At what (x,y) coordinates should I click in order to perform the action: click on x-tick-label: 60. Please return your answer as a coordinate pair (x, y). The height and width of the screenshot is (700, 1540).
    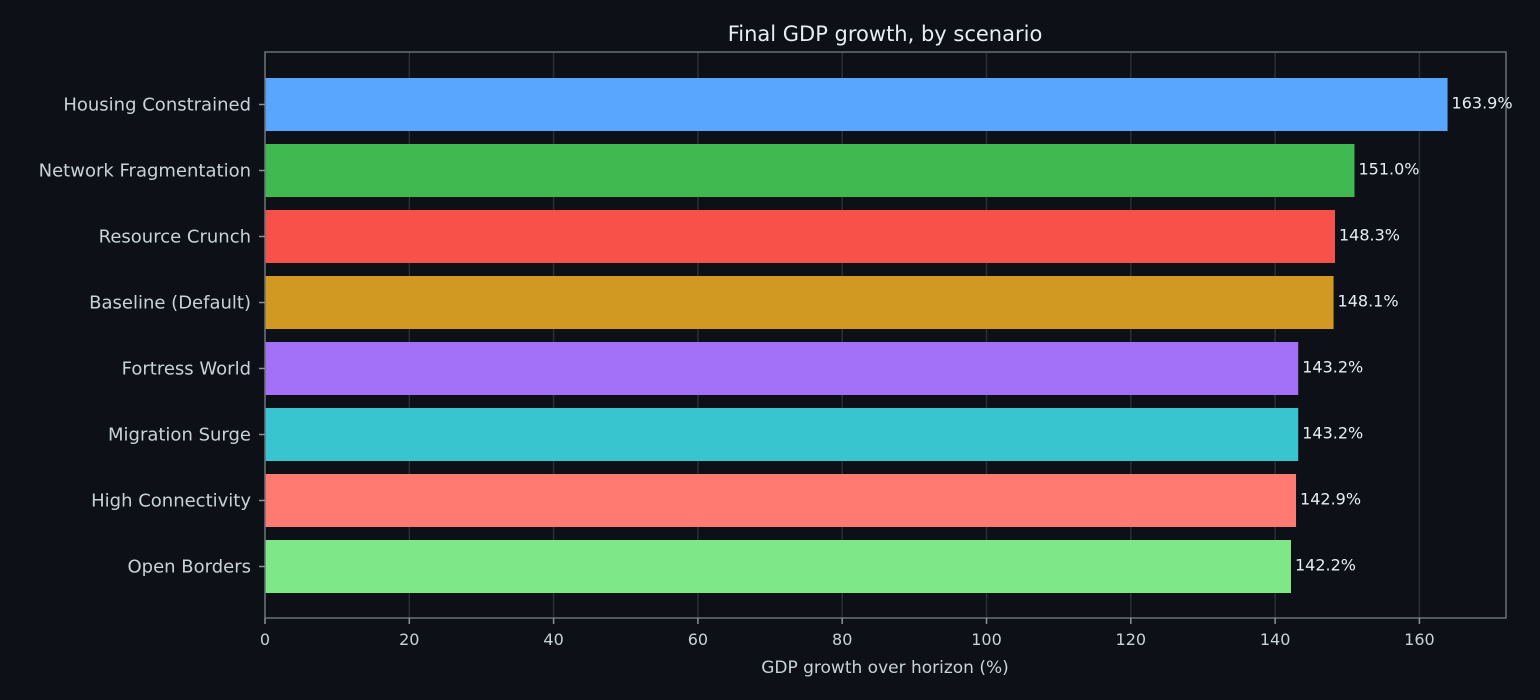
    Looking at the image, I should click on (698, 639).